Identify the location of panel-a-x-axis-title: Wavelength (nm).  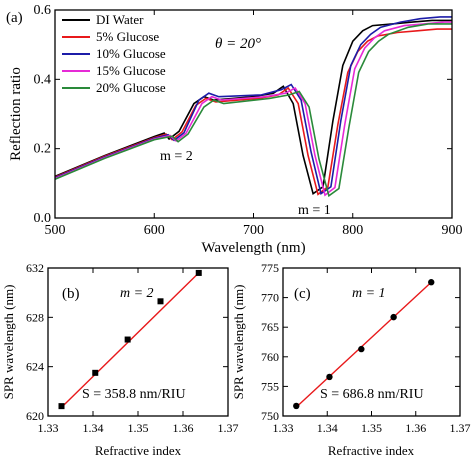
(253, 248).